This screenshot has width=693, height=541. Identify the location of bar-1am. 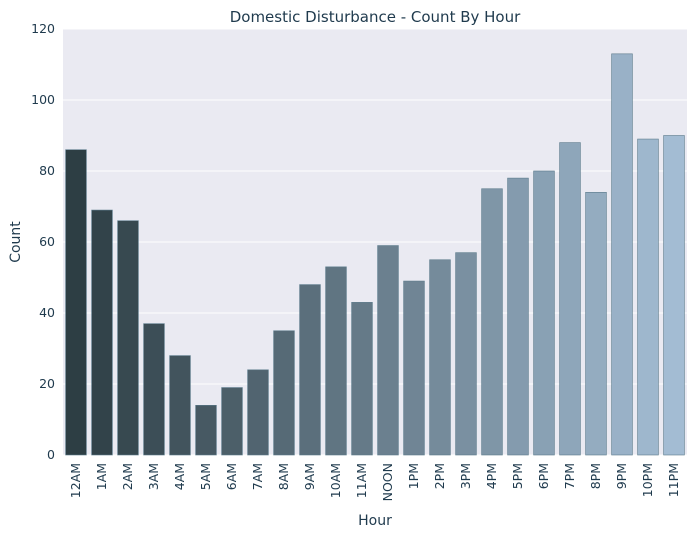
(102, 332).